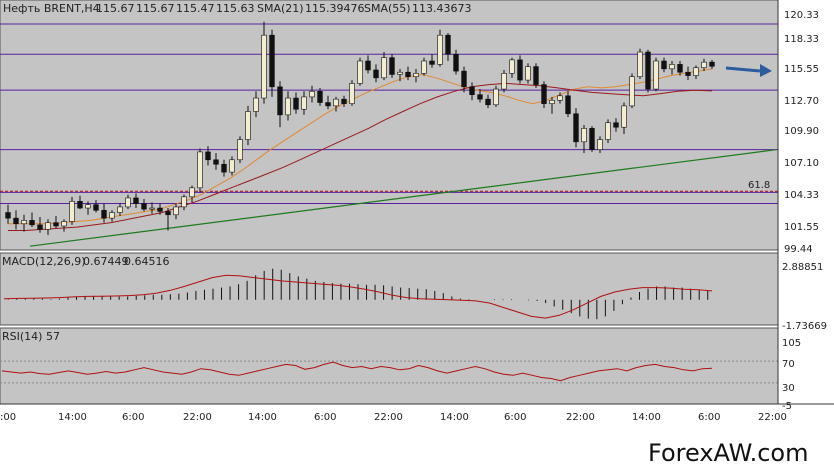 The height and width of the screenshot is (476, 834). Describe the element at coordinates (759, 185) in the screenshot. I see `fib-label: 61.8` at that location.